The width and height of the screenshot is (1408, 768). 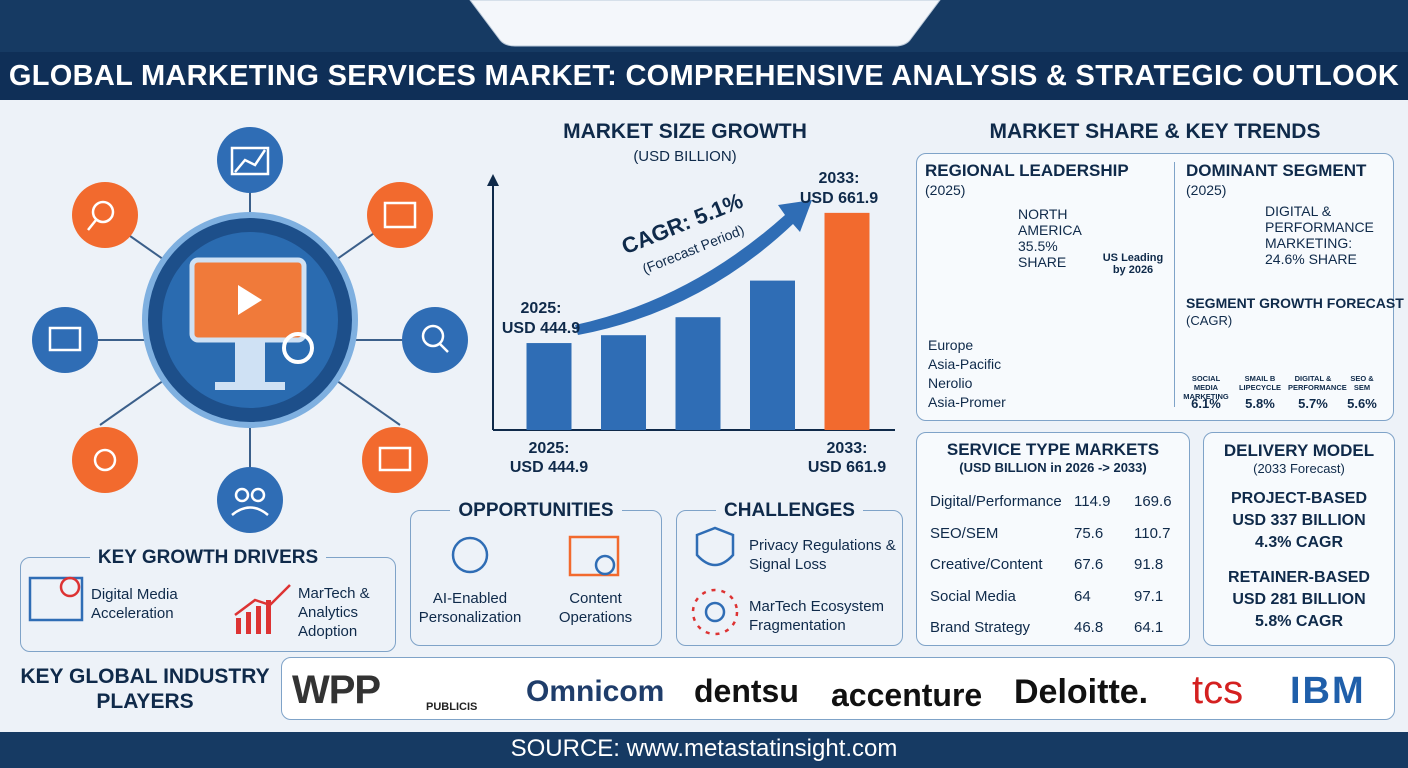 What do you see at coordinates (1149, 564) in the screenshot?
I see `cell: 91.8` at bounding box center [1149, 564].